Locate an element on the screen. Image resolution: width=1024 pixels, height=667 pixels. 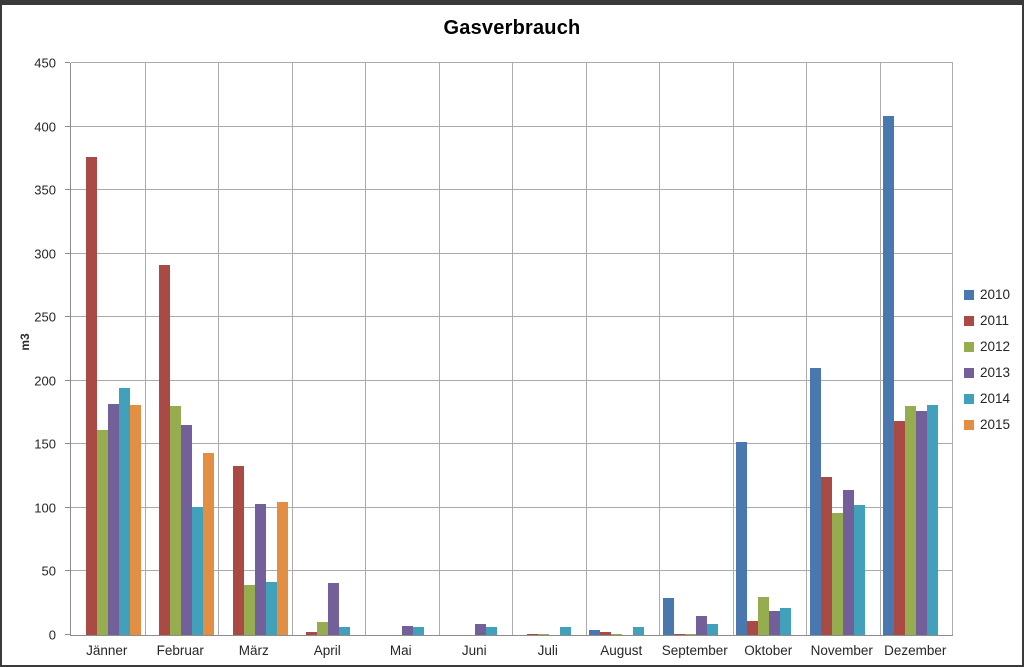
bar-2013-Juni is located at coordinates (481, 629).